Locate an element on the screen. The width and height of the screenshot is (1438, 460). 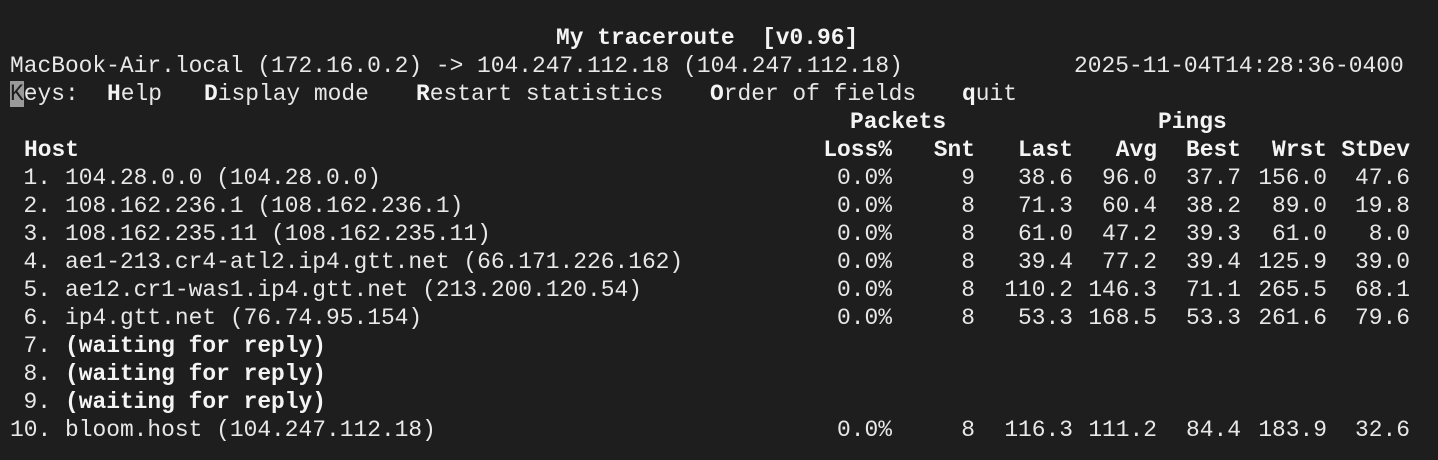
hop-host: ip4.gtt.net (76.74.95.154) is located at coordinates (244, 318).